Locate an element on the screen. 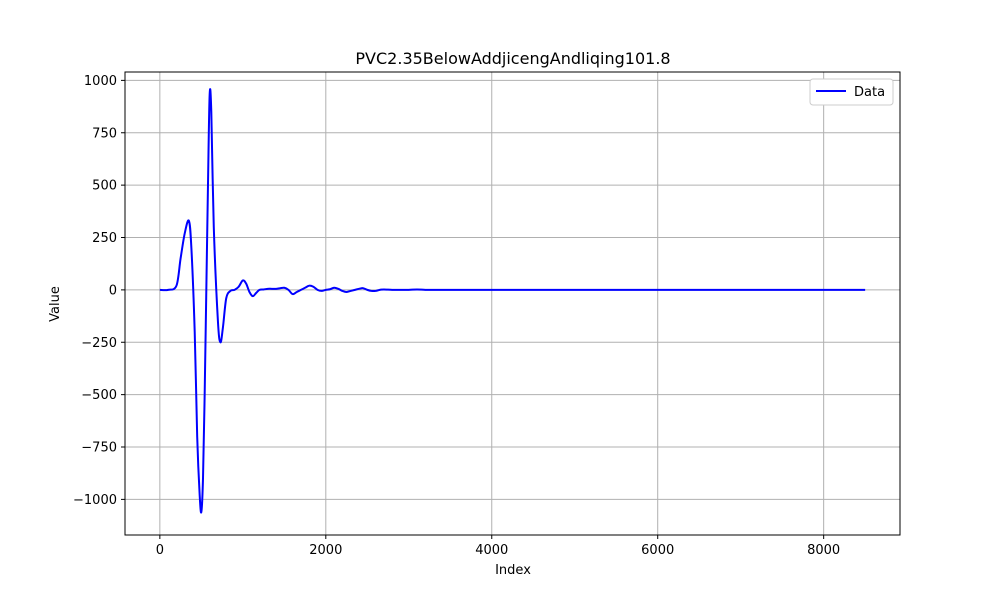 This screenshot has height=600, width=1000. y-tick-label: 0 is located at coordinates (113, 290).